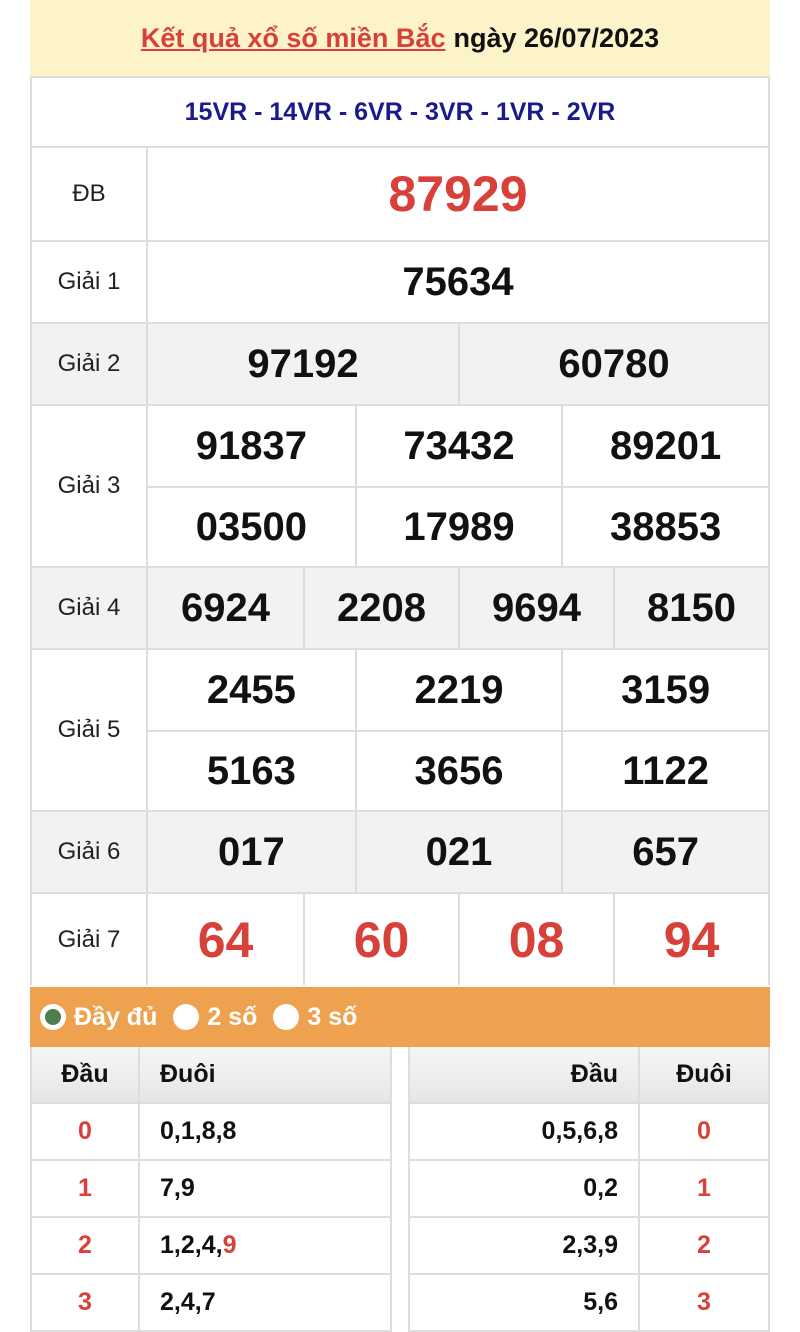  I want to click on loto-head-value: 2,3,9, so click(590, 1245).